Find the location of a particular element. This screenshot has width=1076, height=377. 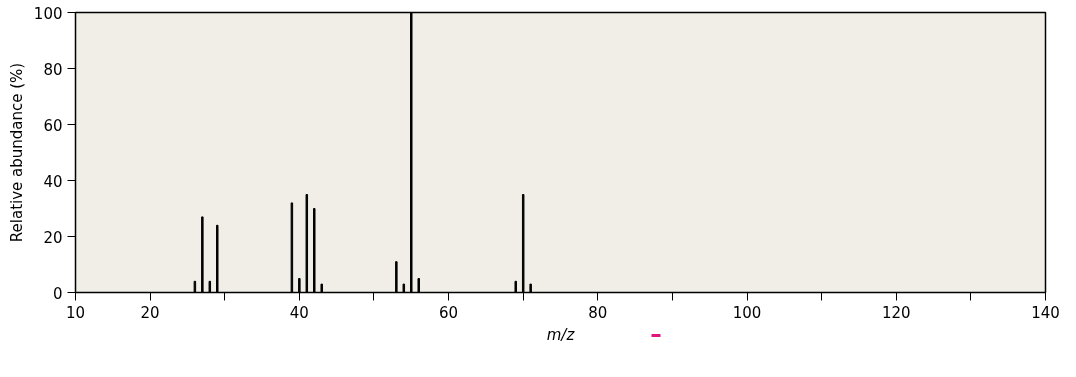

x-tick-label: 80 is located at coordinates (598, 312).